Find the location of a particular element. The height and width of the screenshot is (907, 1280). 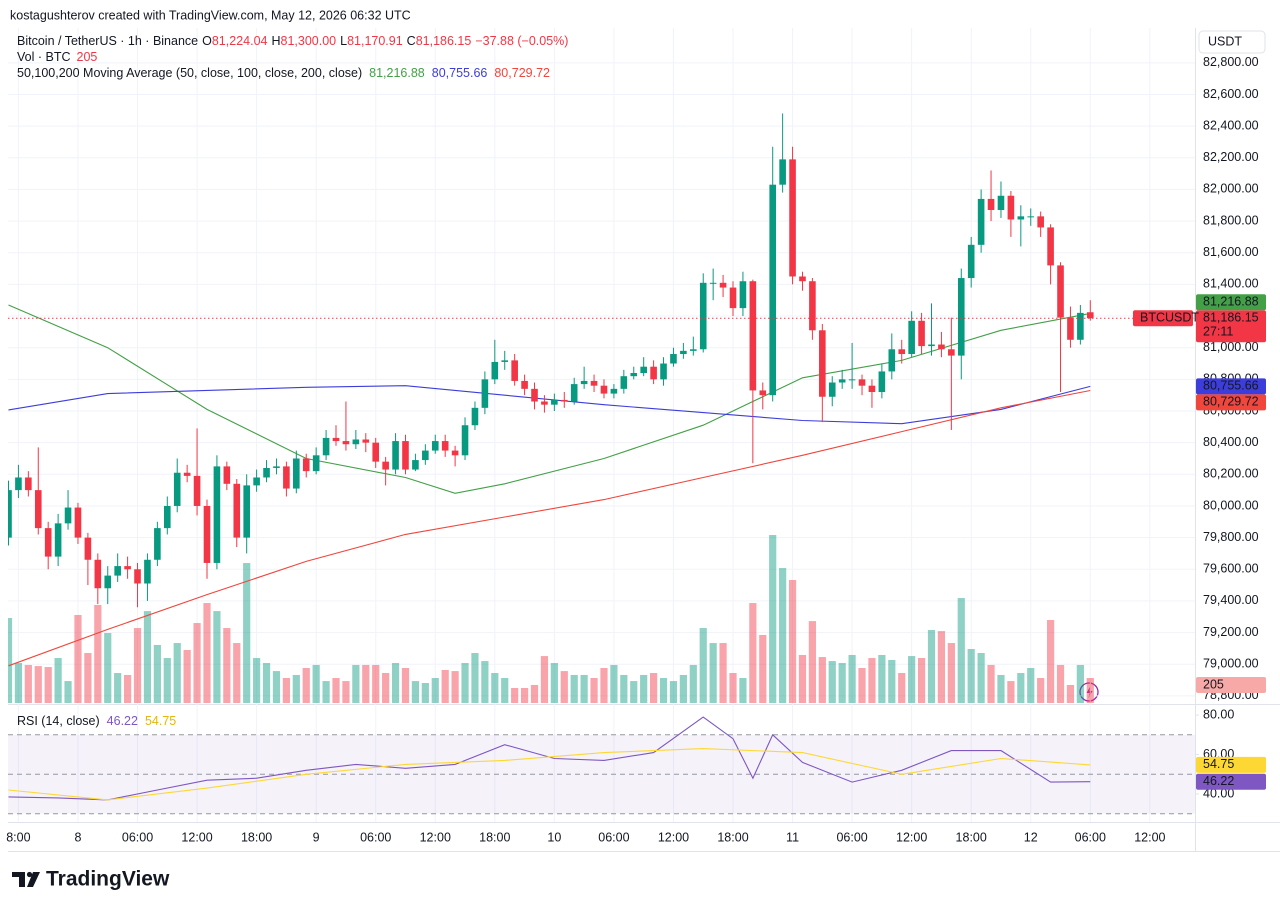

alert-button is located at coordinates (1089, 692).